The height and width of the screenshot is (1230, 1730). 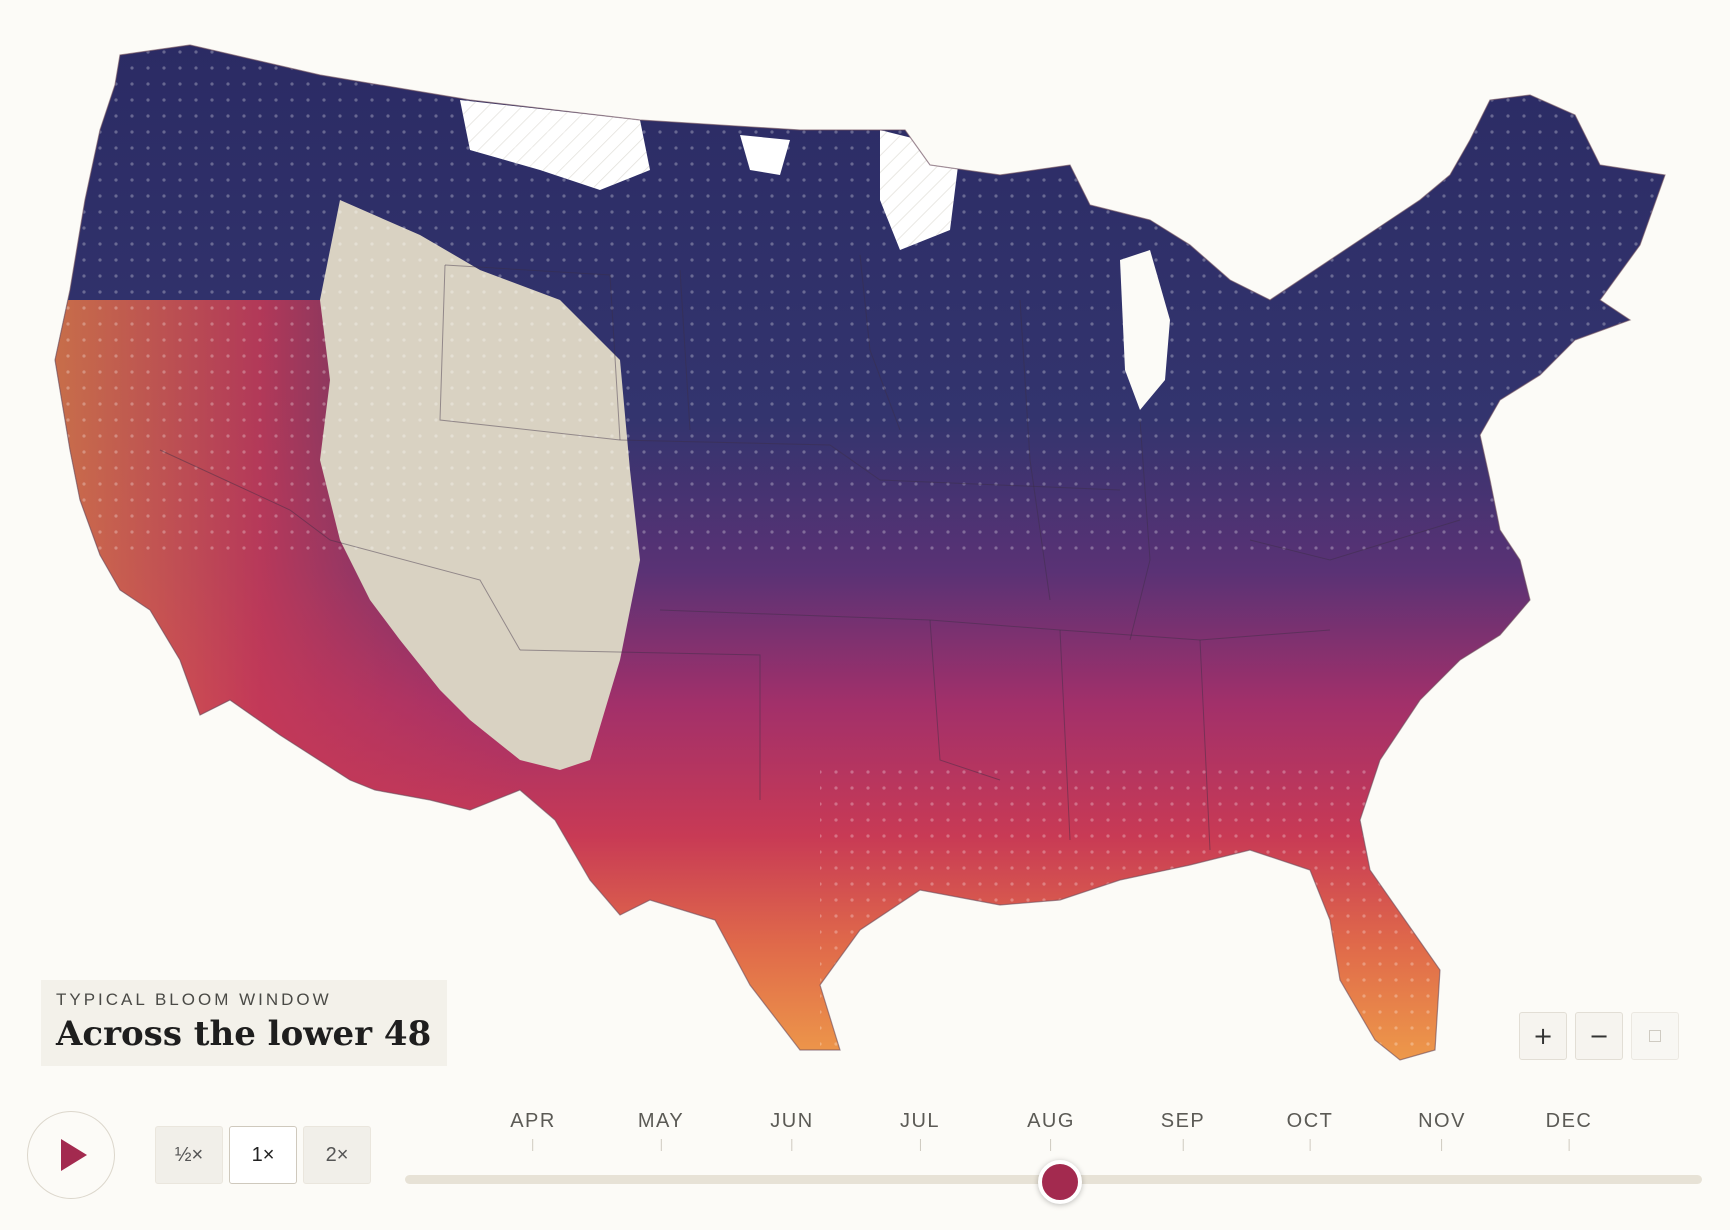 What do you see at coordinates (920, 1121) in the screenshot?
I see `month-label: JUL` at bounding box center [920, 1121].